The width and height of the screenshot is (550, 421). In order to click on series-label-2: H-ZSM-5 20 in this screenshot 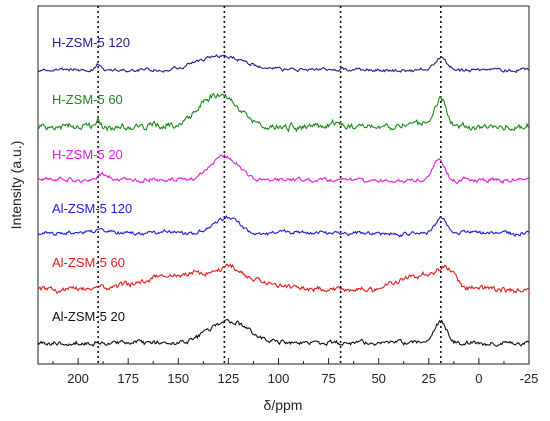, I will do `click(87, 154)`.